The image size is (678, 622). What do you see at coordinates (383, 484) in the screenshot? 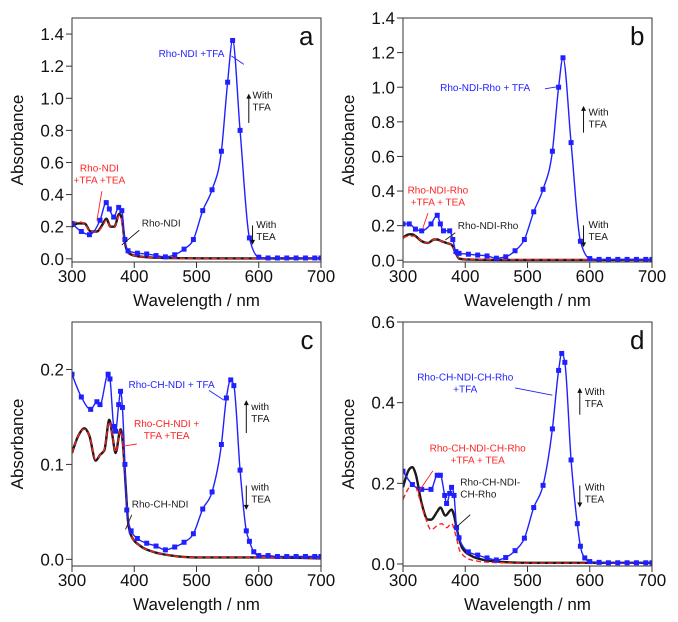
I see `y-tick-label: 0.2` at bounding box center [383, 484].